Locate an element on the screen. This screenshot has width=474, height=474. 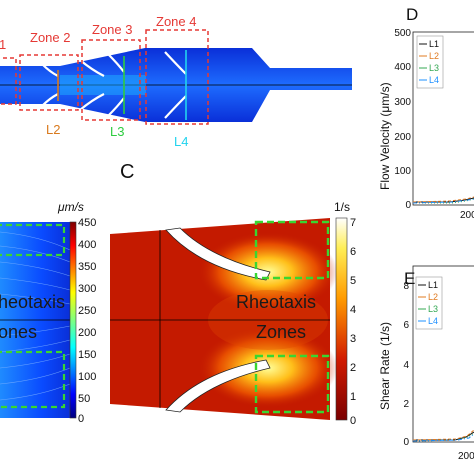
panel-e-curves is located at coordinates (443, 435).